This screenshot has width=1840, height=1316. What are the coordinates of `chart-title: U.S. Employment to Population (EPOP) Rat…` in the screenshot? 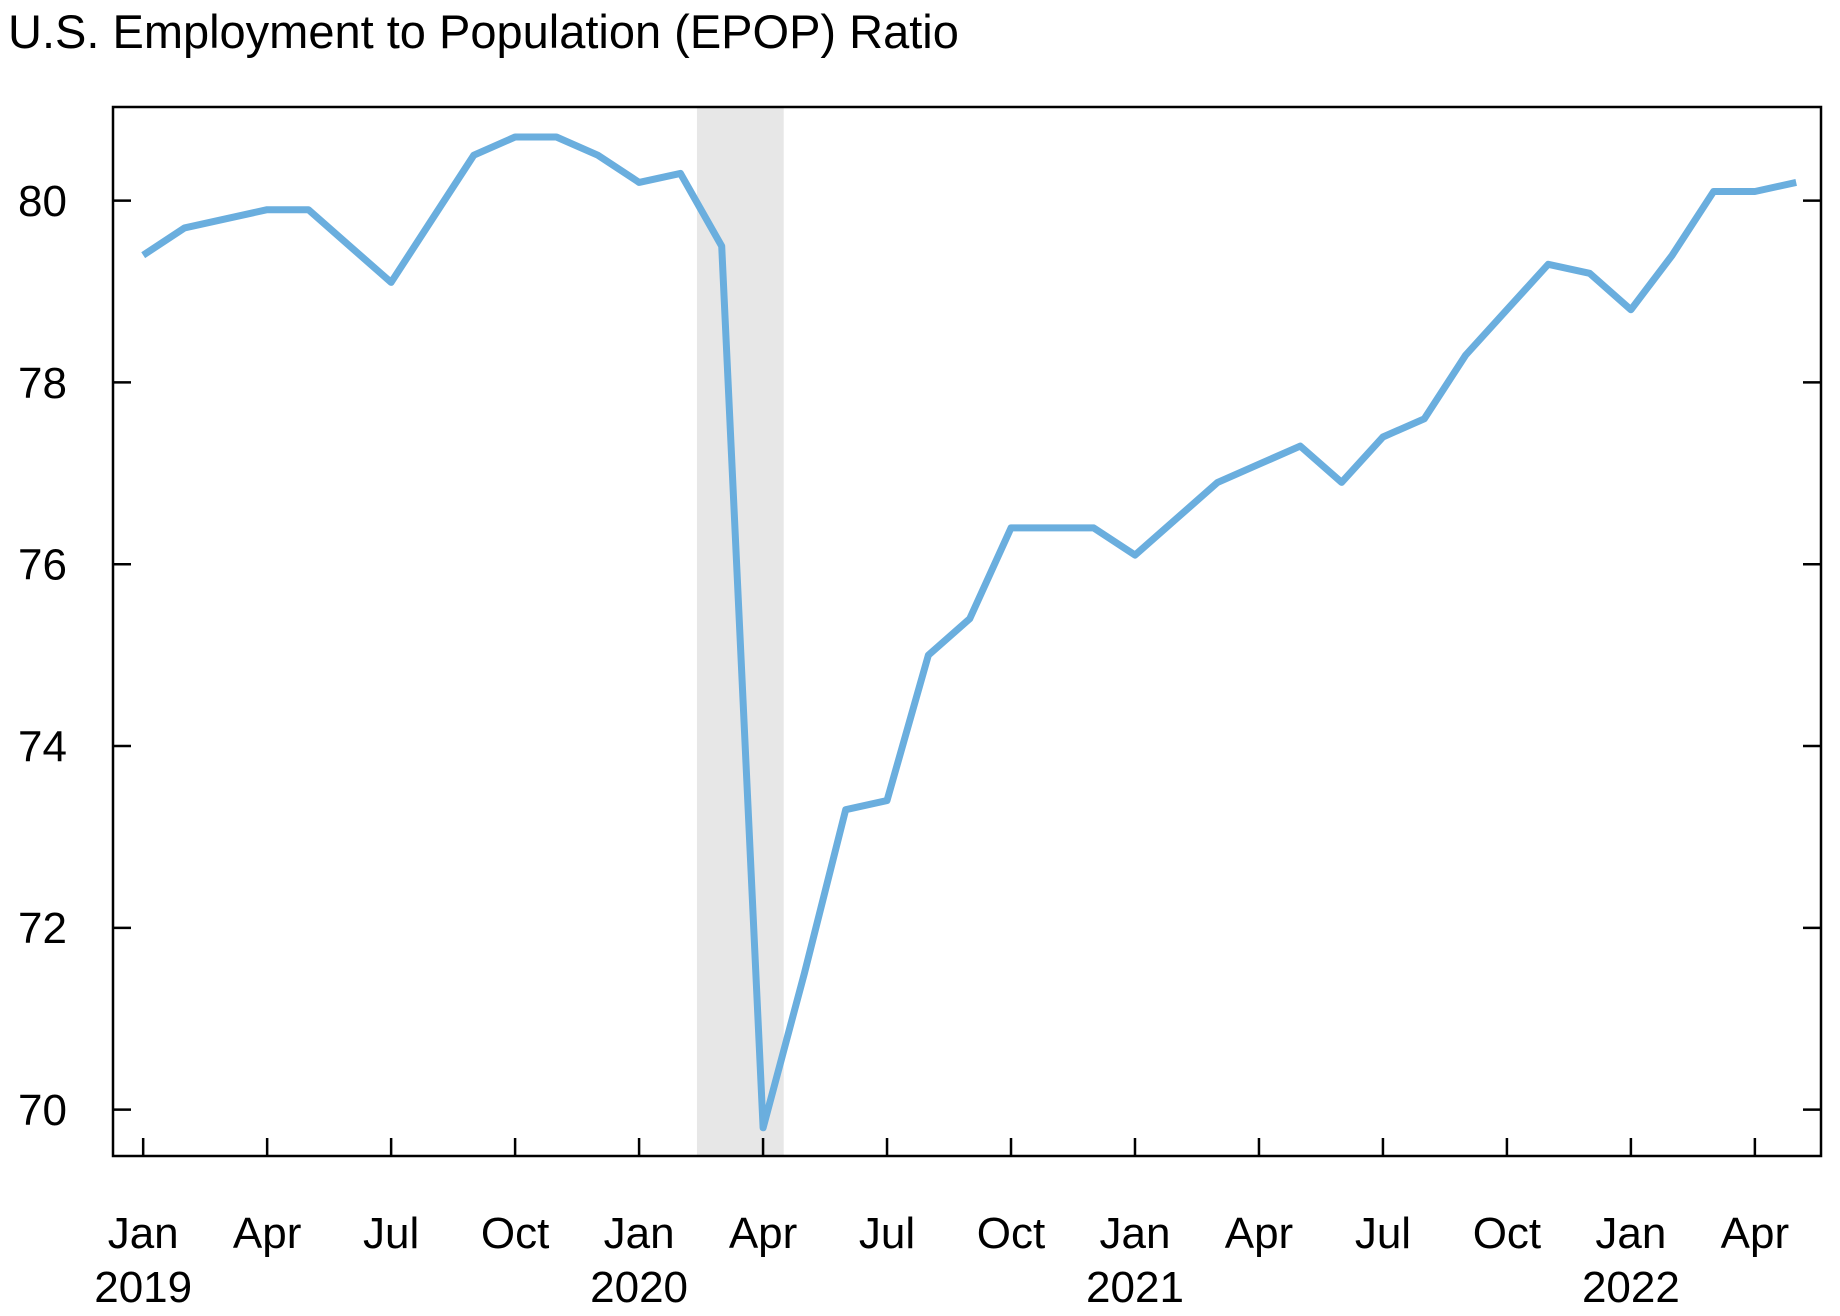 It's located at (483, 31).